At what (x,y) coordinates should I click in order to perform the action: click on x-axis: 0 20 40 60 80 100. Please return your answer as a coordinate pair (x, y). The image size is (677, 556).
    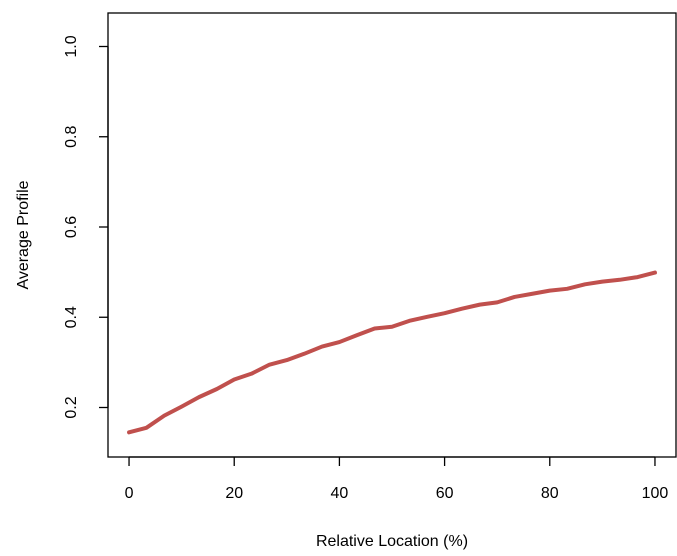
    Looking at the image, I should click on (397, 479).